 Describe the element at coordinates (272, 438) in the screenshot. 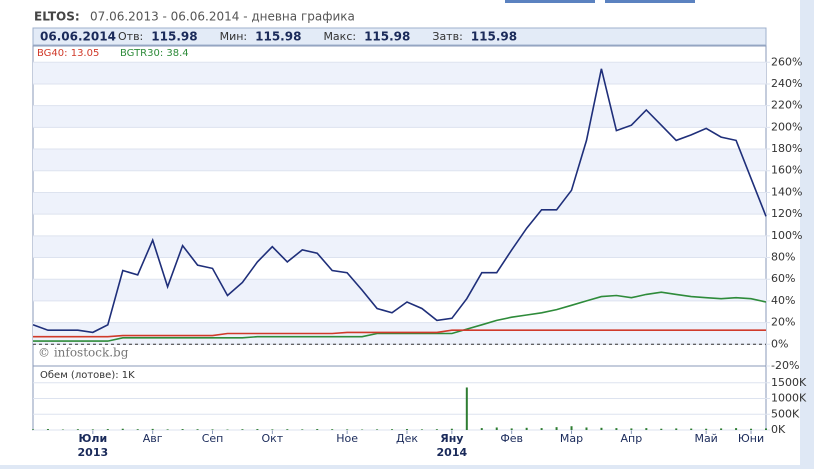

I see `x-tick-label: Окт` at that location.